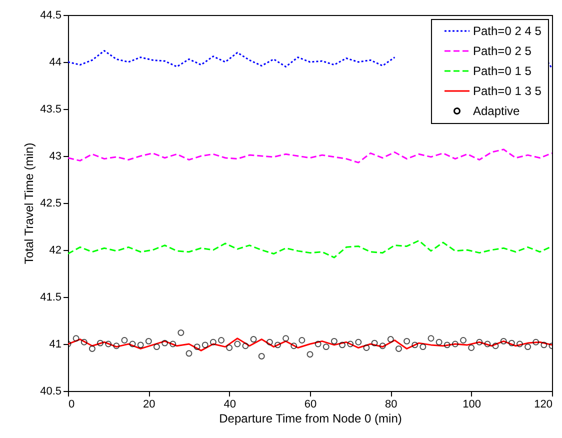  Describe the element at coordinates (310, 404) in the screenshot. I see `x-tick-label: 60` at that location.